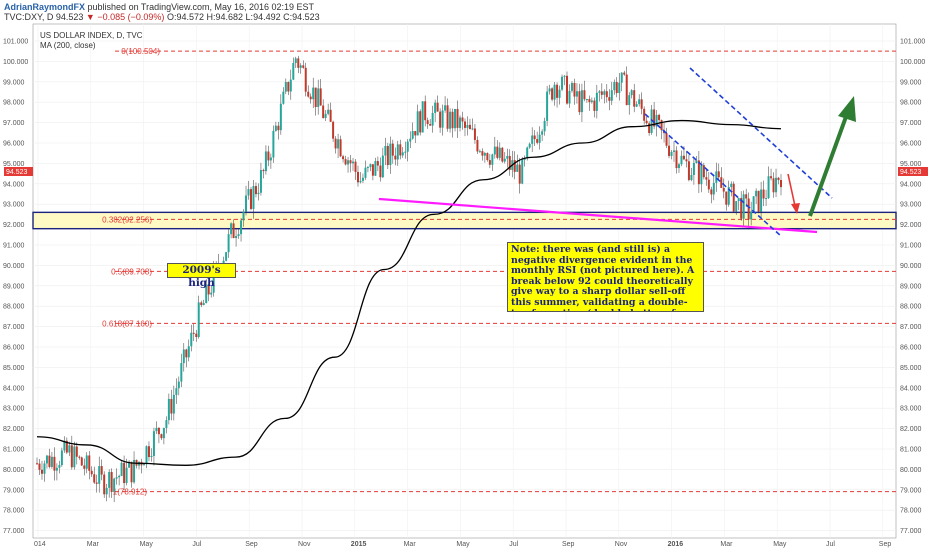 This screenshot has width=932, height=550. What do you see at coordinates (913, 171) in the screenshot?
I see `last-price-tag-right: 94.523` at bounding box center [913, 171].